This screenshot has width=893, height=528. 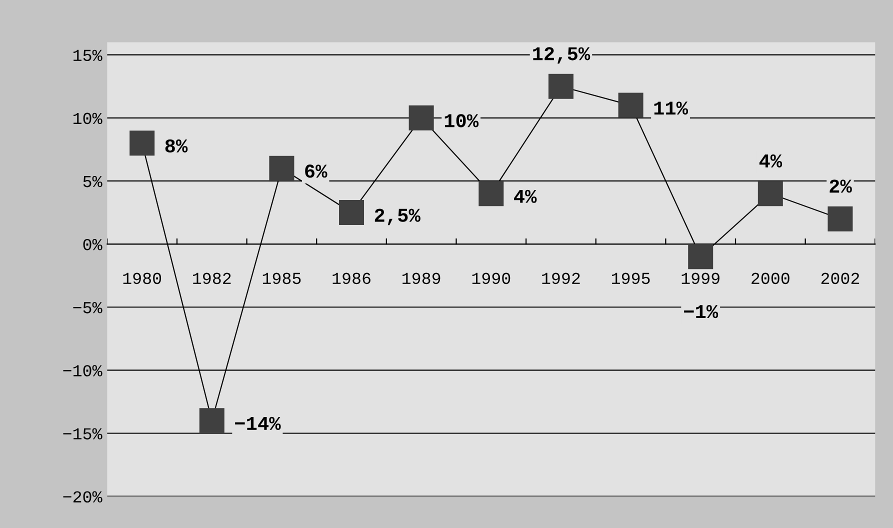 I want to click on x-tick-label: 1992, so click(x=561, y=278).